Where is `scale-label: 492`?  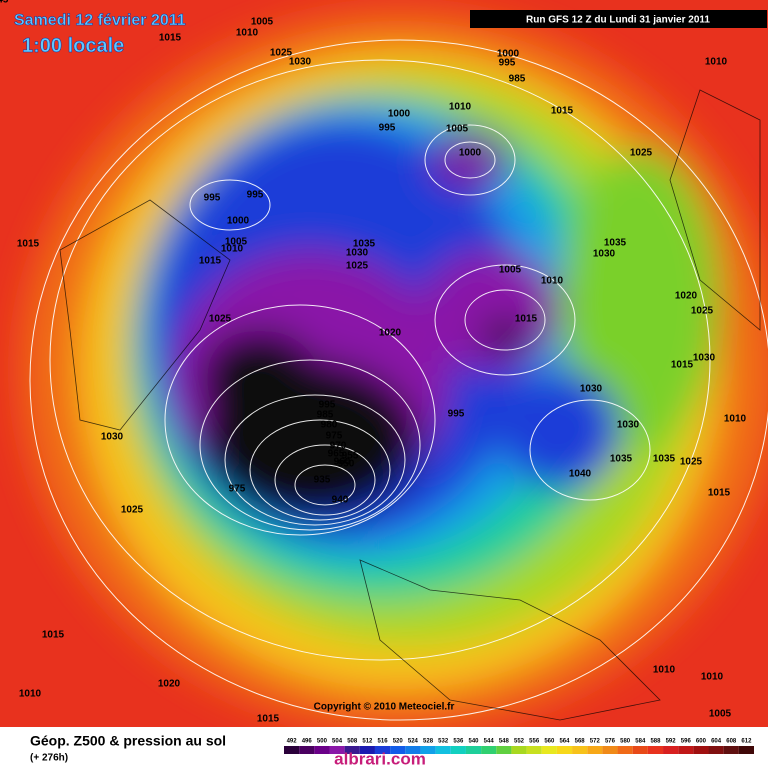 scale-label: 492 is located at coordinates (292, 742).